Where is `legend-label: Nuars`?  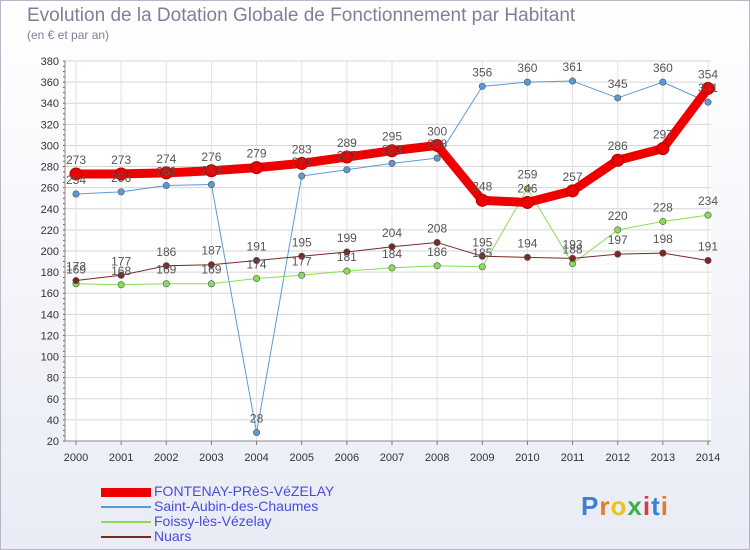
legend-label: Nuars is located at coordinates (173, 536).